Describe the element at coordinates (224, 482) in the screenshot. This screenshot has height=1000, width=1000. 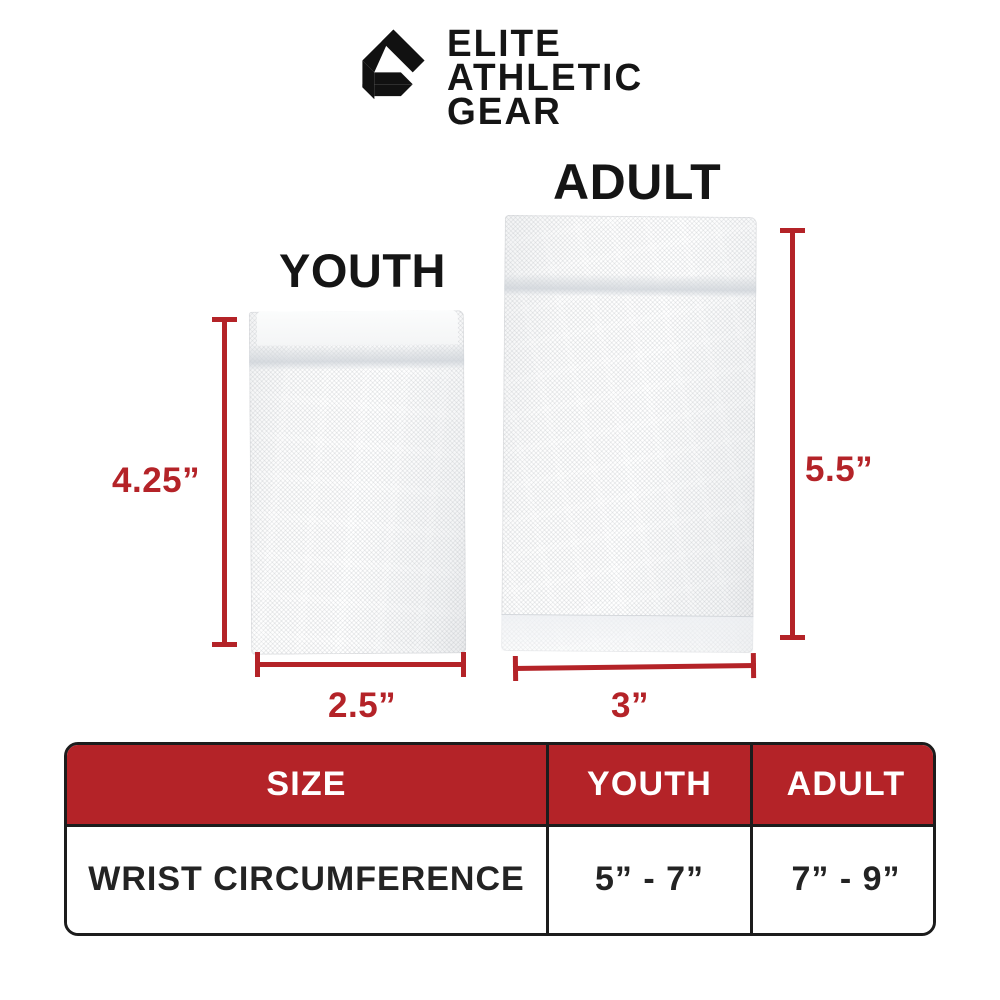
I see `youth-height-dimension-line` at that location.